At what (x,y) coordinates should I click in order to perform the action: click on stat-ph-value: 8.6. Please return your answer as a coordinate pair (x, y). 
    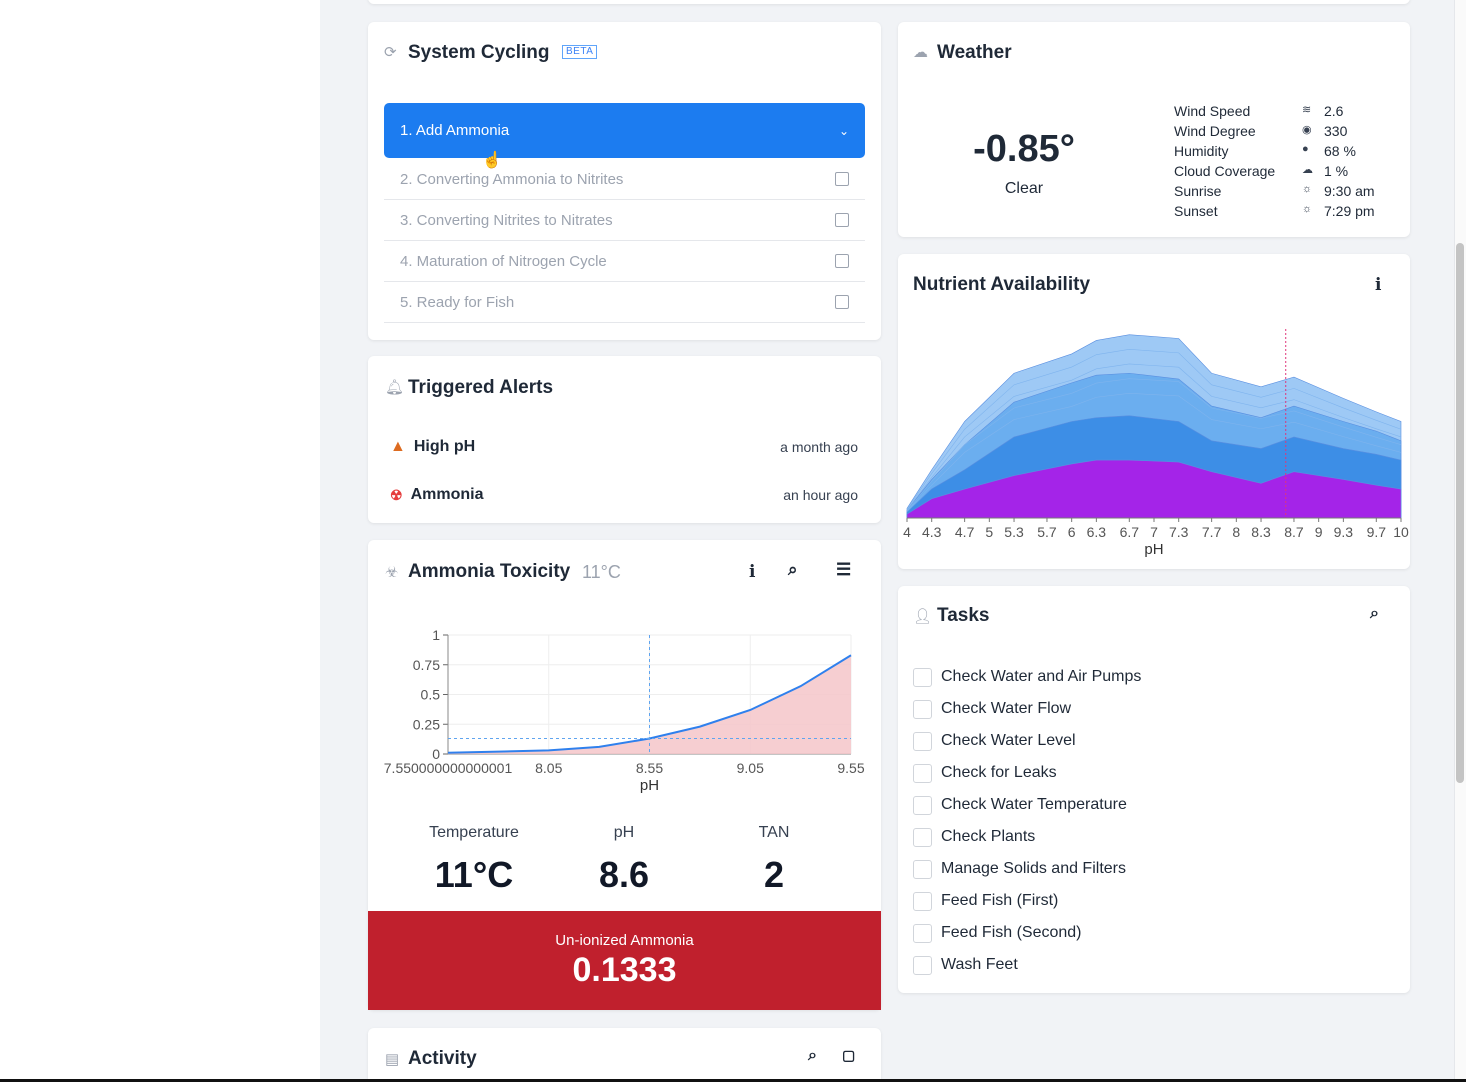
    Looking at the image, I should click on (624, 874).